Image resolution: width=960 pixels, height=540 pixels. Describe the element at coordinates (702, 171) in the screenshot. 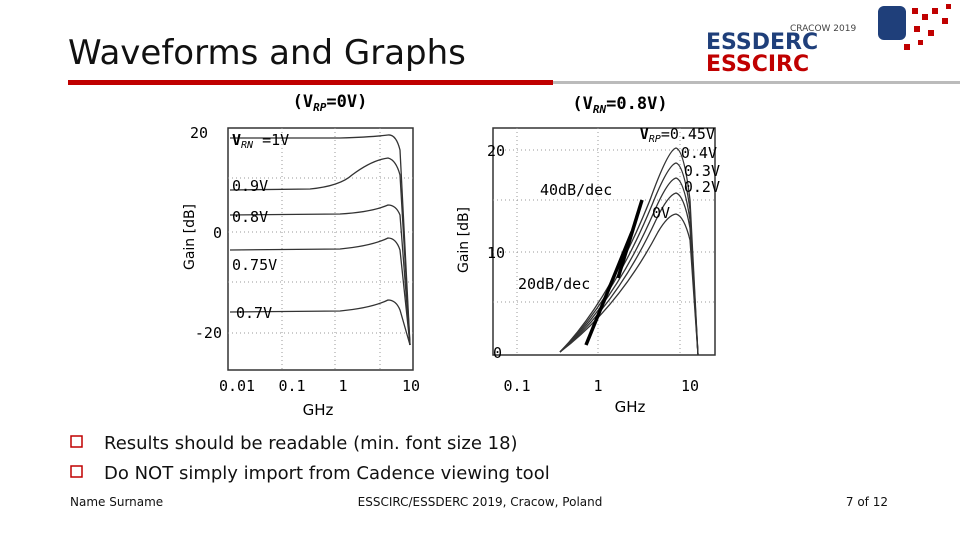

I see `curve-label: 0.3V` at that location.